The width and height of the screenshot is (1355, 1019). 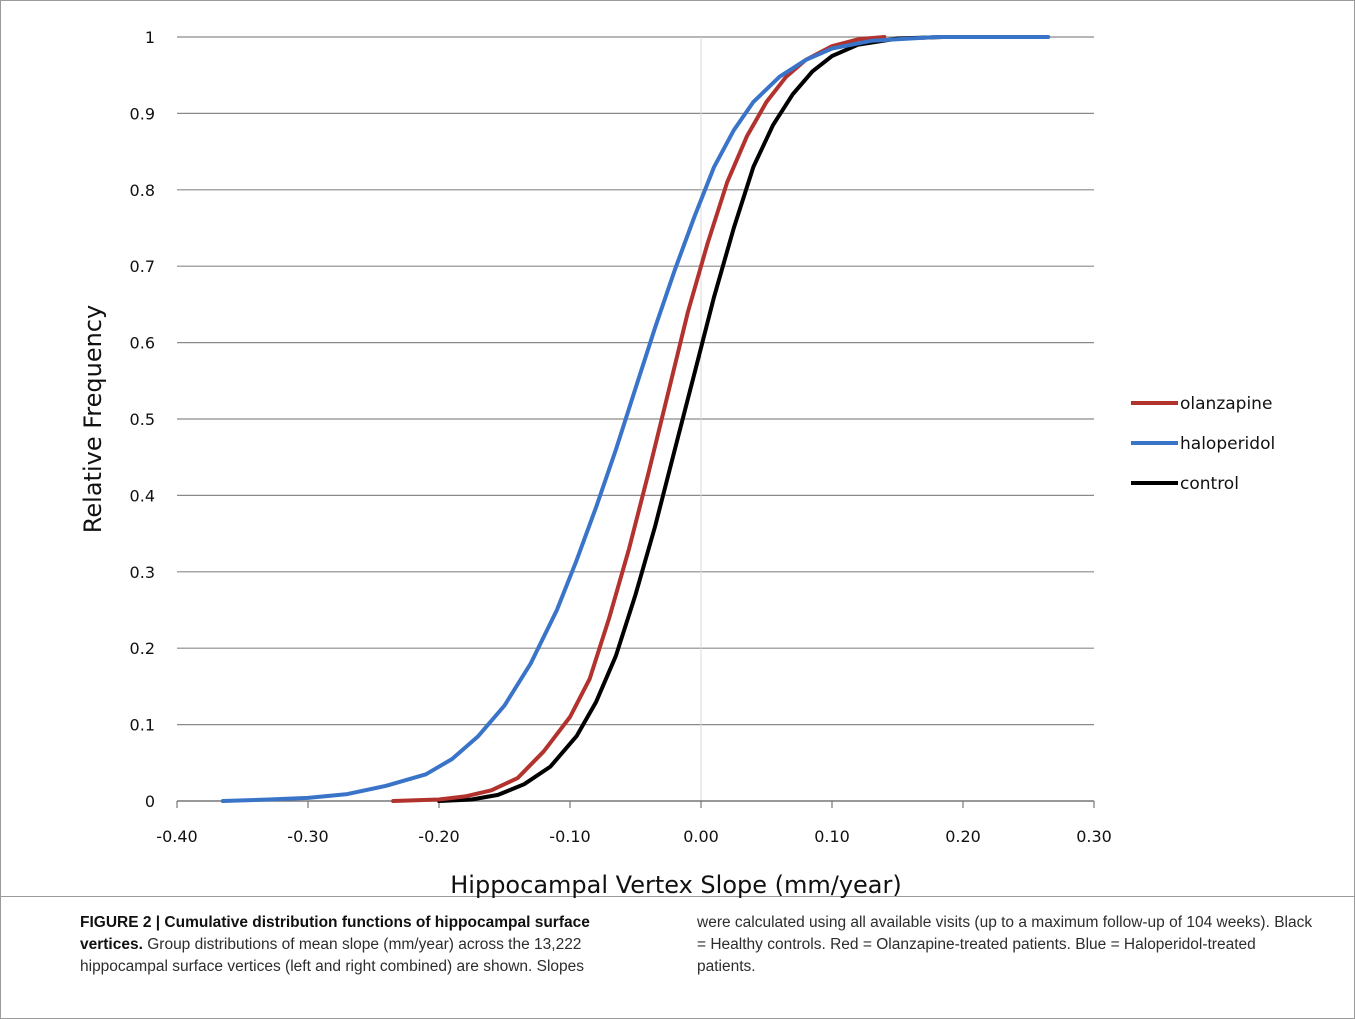 What do you see at coordinates (676, 885) in the screenshot?
I see `x-axis-title: Hippocampal Vertex Slope (mm/year)` at bounding box center [676, 885].